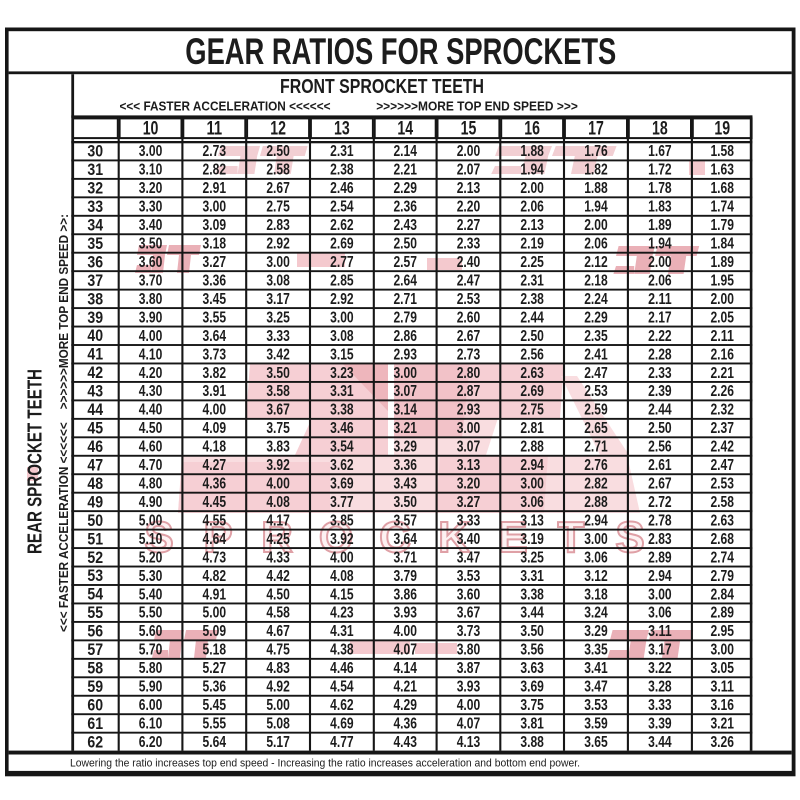 This screenshot has height=800, width=800. Describe the element at coordinates (215, 244) in the screenshot. I see `svg-text: 3.18` at that location.